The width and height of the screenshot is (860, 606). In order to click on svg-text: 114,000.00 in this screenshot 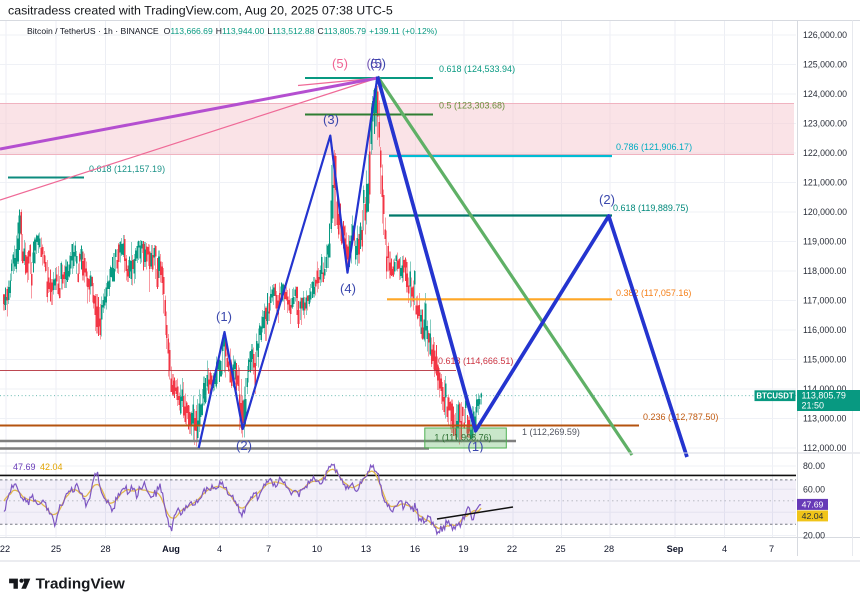, I will do `click(824, 389)`.